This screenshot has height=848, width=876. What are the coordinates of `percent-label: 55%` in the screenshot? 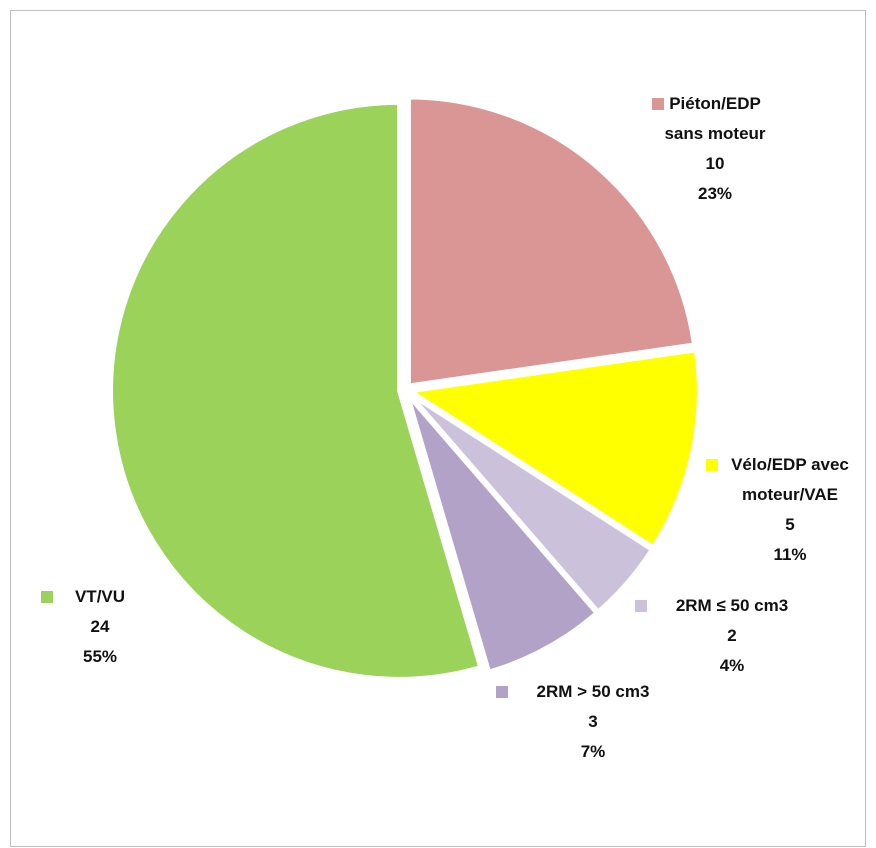 It's located at (100, 656).